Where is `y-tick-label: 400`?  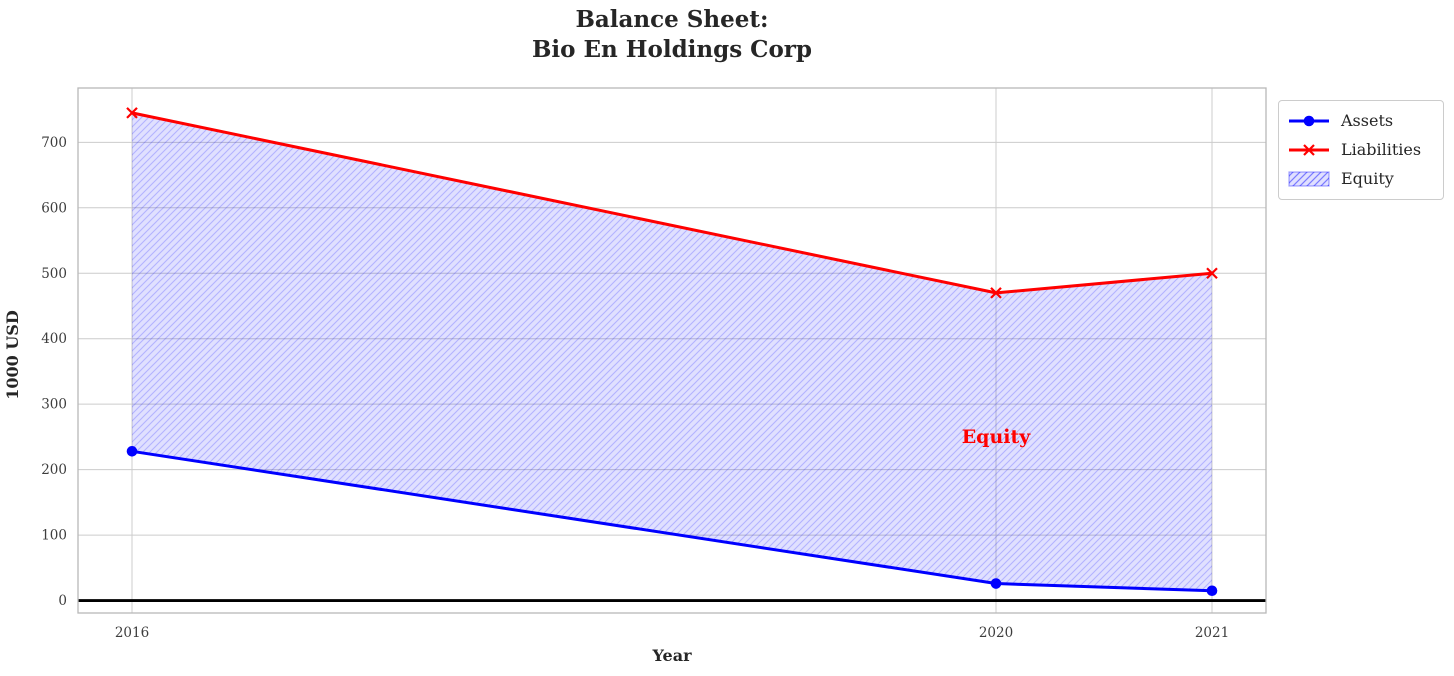 y-tick-label: 400 is located at coordinates (54, 339).